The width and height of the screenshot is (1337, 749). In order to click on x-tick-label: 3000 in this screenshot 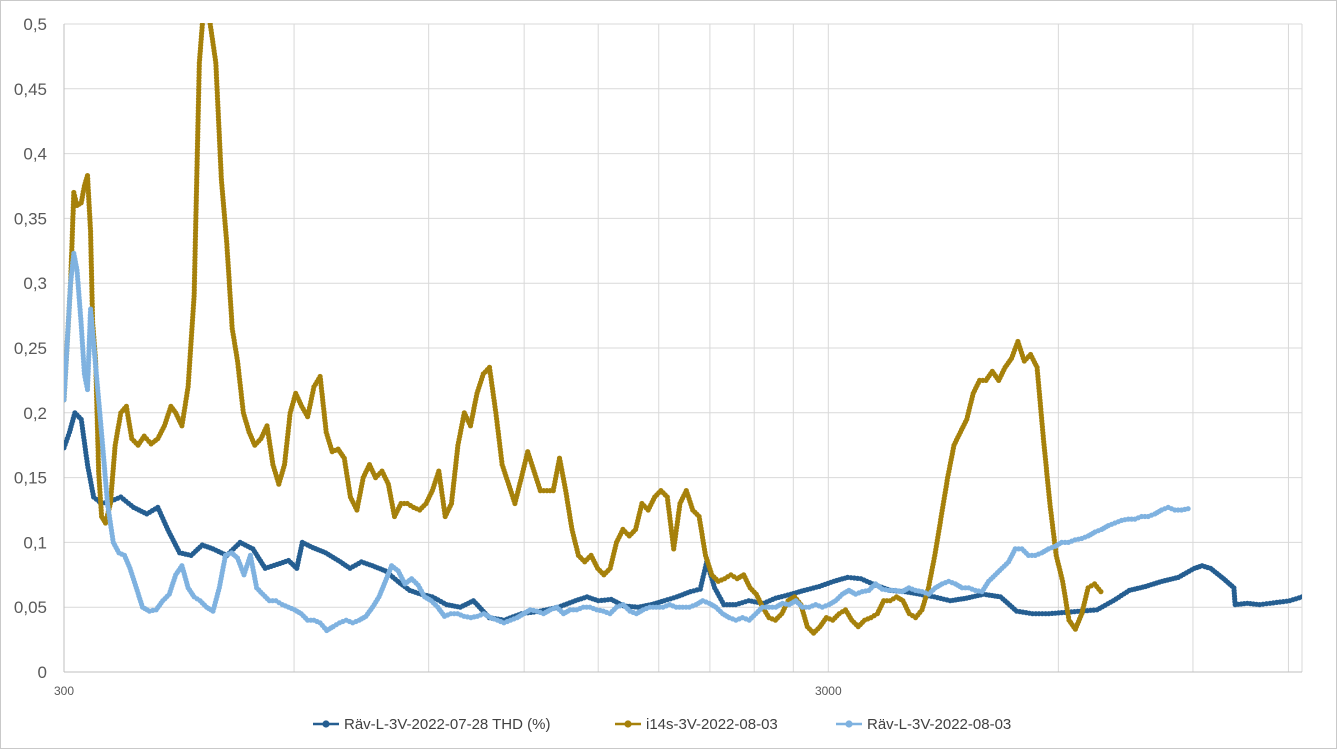, I will do `click(828, 691)`.